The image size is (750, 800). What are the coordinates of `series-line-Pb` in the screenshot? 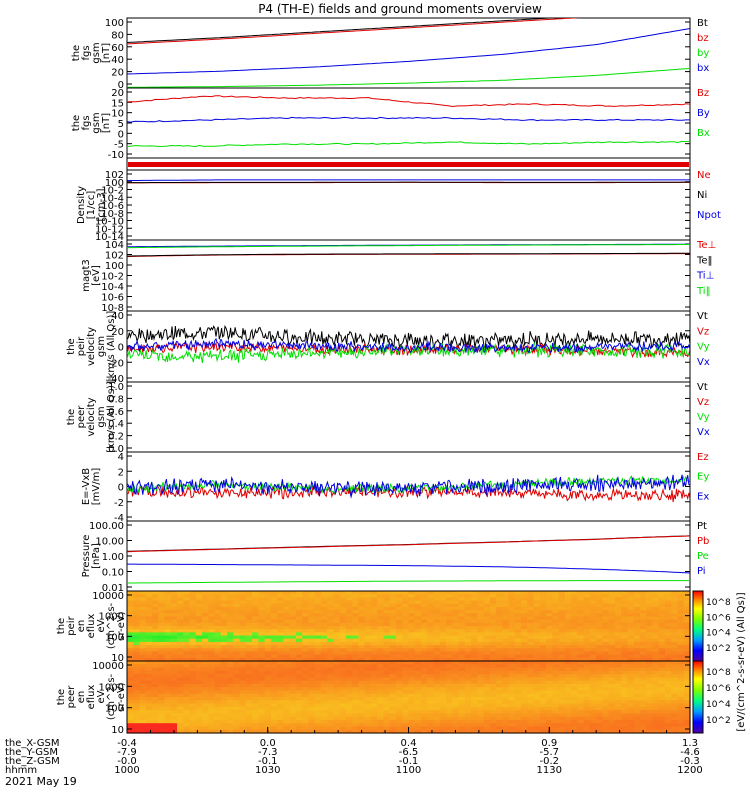 It's located at (408, 544).